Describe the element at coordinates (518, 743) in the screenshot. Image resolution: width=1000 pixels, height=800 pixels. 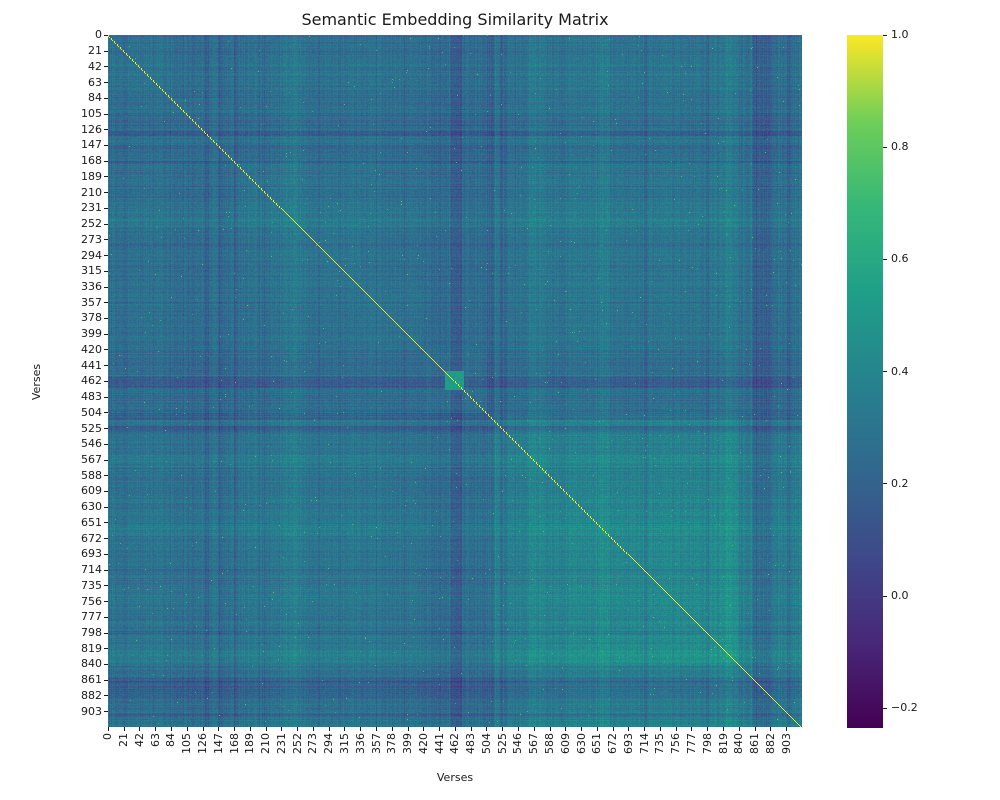
I see `x-tick-label: 546` at that location.